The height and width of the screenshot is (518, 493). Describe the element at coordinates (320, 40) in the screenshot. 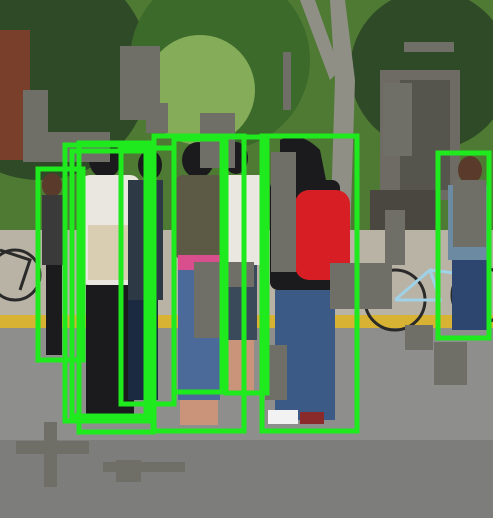

I see `tree-branch` at that location.